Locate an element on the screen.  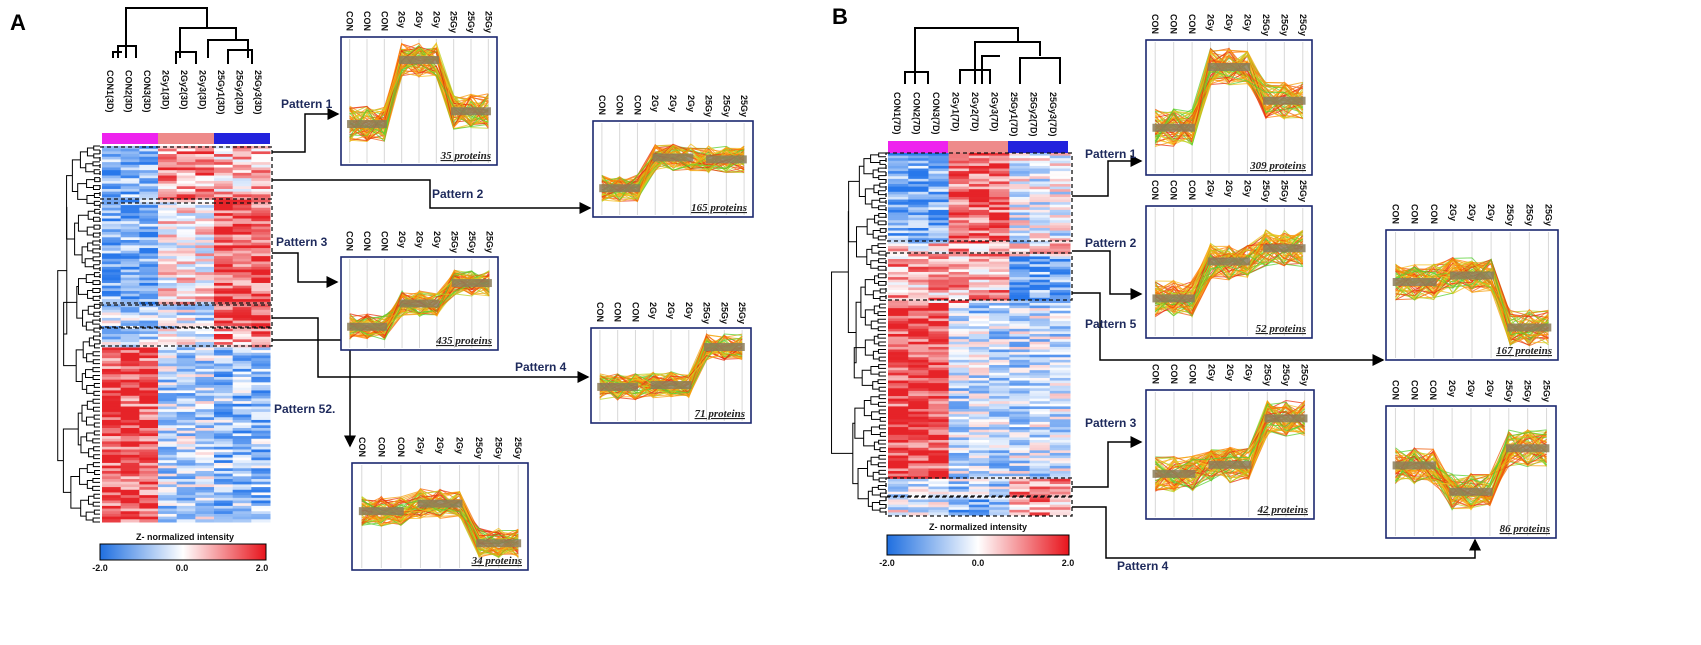
column-label: 25Gy3(3D) is located at coordinates (258, 92).